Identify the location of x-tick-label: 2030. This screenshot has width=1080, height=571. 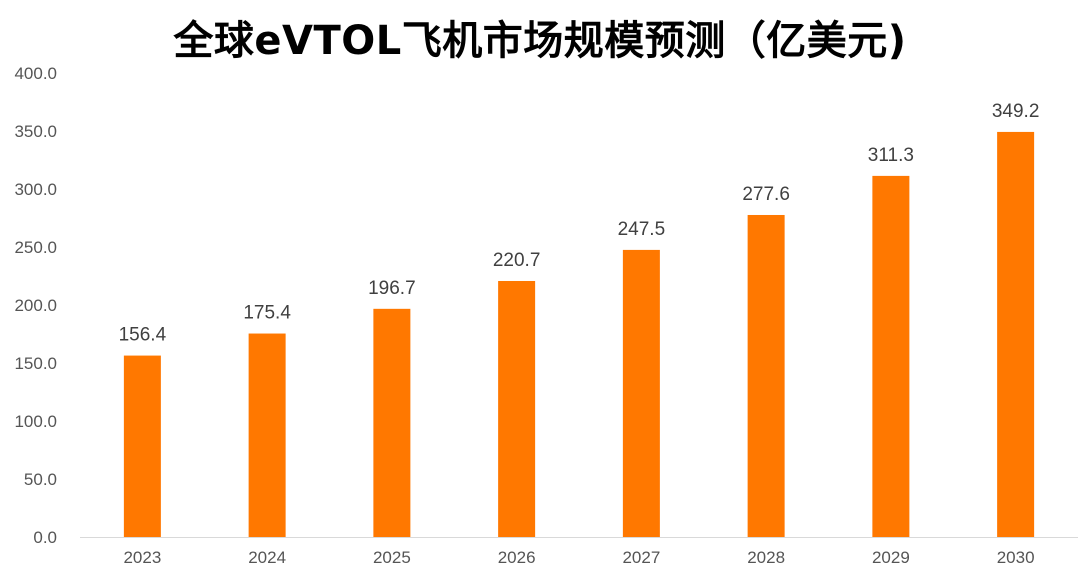
(1016, 557).